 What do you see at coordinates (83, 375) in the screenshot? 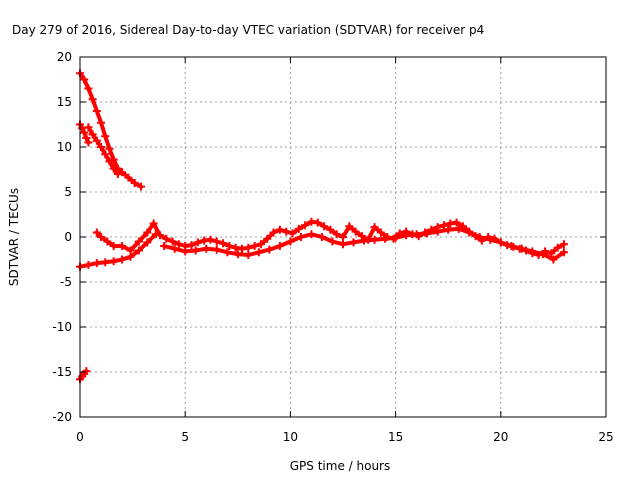
I see `series-arc-low-outlier` at bounding box center [83, 375].